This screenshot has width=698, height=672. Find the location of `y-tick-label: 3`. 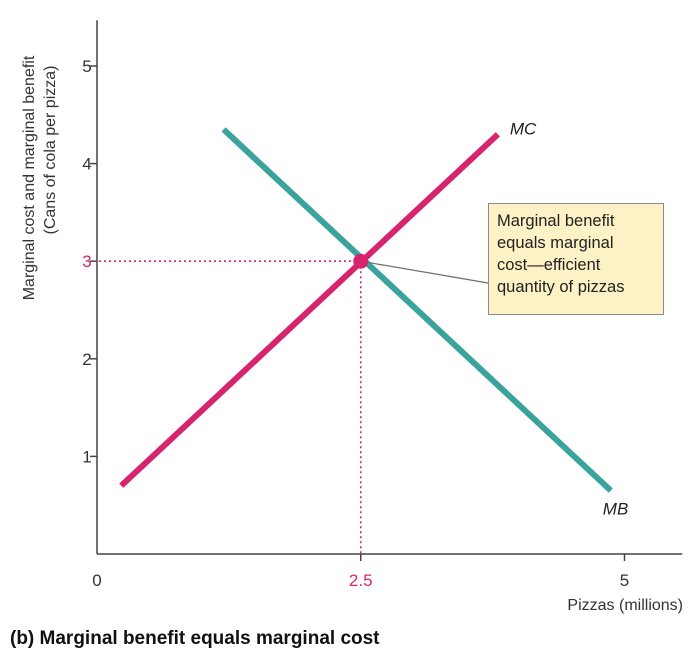

y-tick-label: 3 is located at coordinates (86, 261).